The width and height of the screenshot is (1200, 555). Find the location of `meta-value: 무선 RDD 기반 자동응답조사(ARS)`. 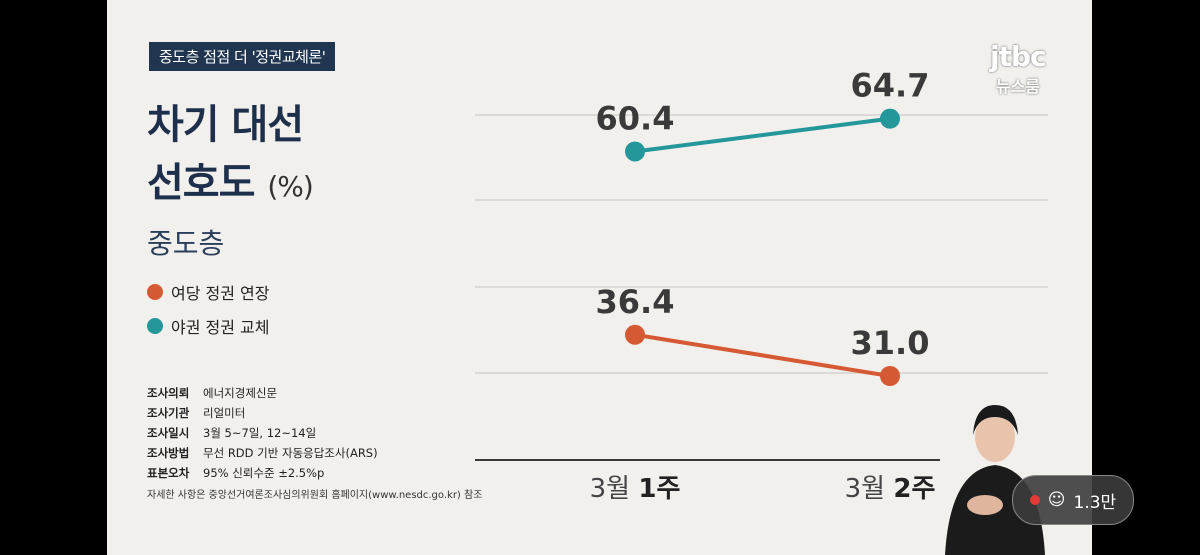

meta-value: 무선 RDD 기반 자동응답조사(ARS) is located at coordinates (290, 453).